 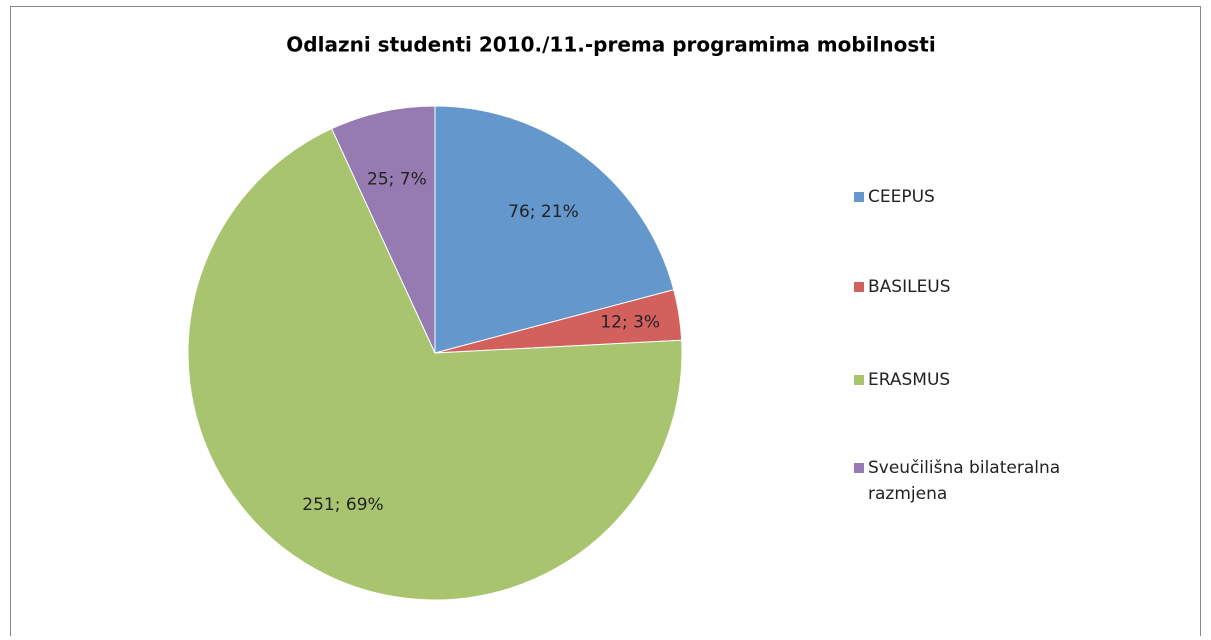 What do you see at coordinates (630, 322) in the screenshot?
I see `data-label: 12; 3%` at bounding box center [630, 322].